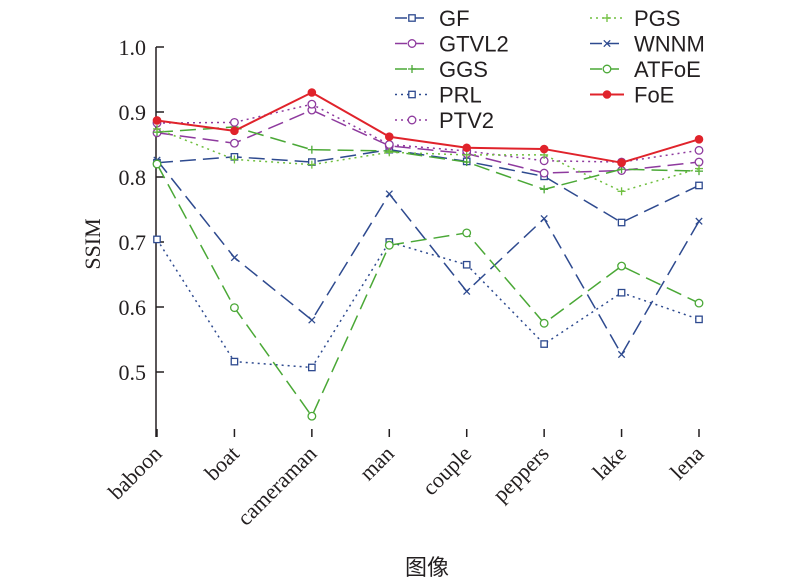 This screenshot has height=585, width=800. I want to click on legend-label-atfoe: ATFoE, so click(667, 69).